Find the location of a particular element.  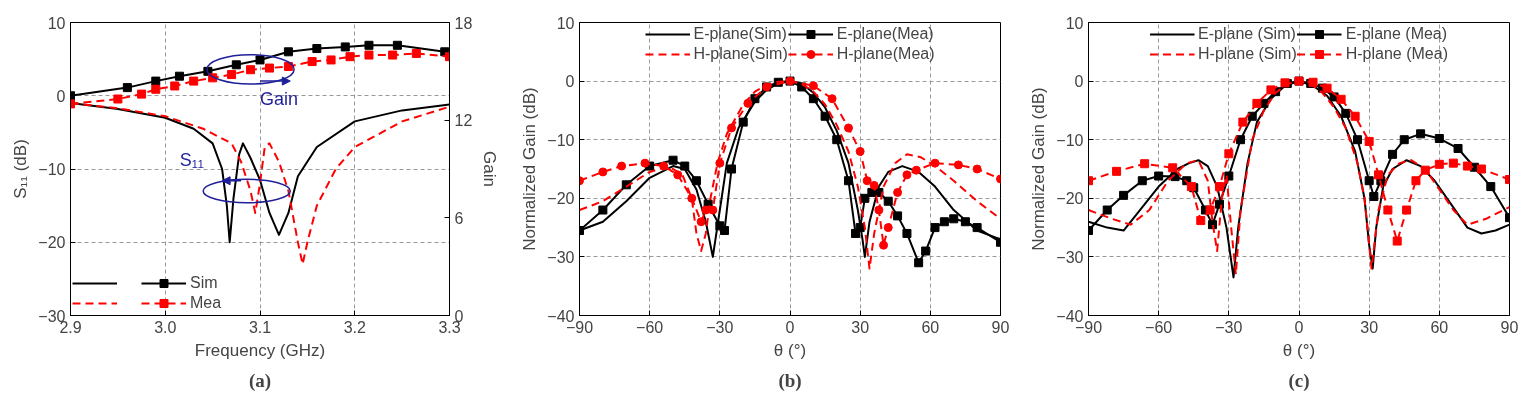

x-tick-label: 3.0 is located at coordinates (165, 327).